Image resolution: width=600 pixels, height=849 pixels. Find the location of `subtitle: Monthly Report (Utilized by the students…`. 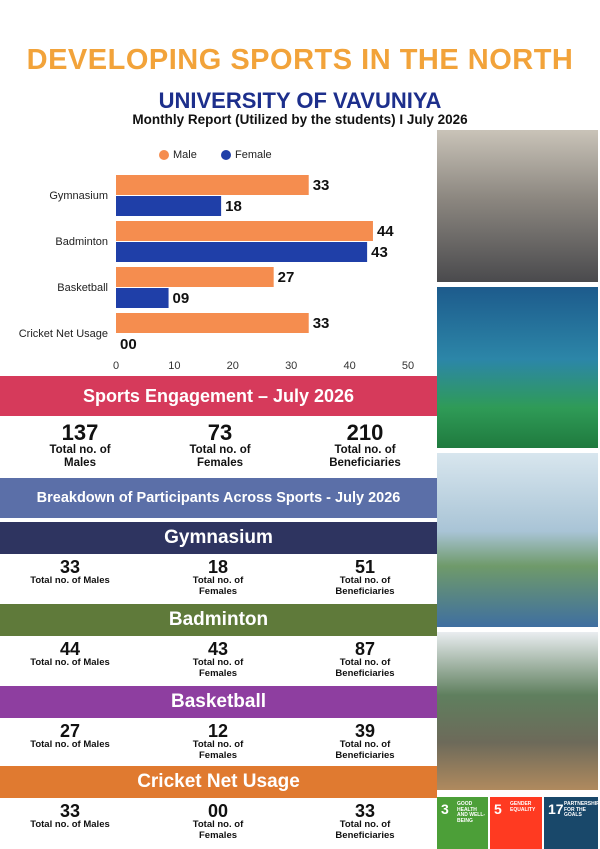

subtitle: Monthly Report (Utilized by the students… is located at coordinates (300, 119).